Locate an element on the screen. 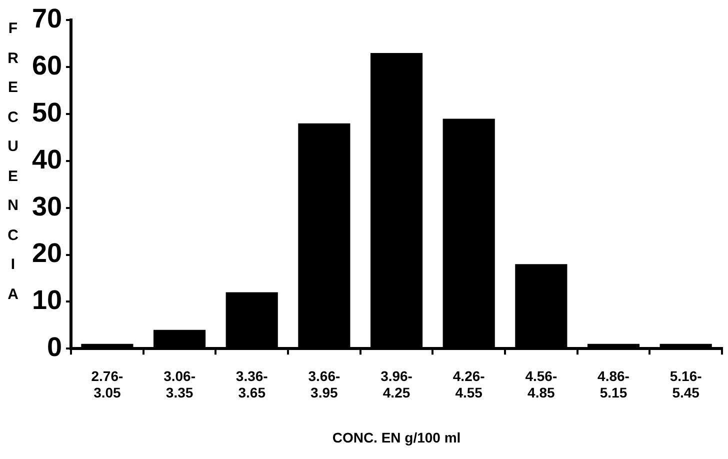 This screenshot has width=728, height=459. y-tick-label: 30 is located at coordinates (47, 206).